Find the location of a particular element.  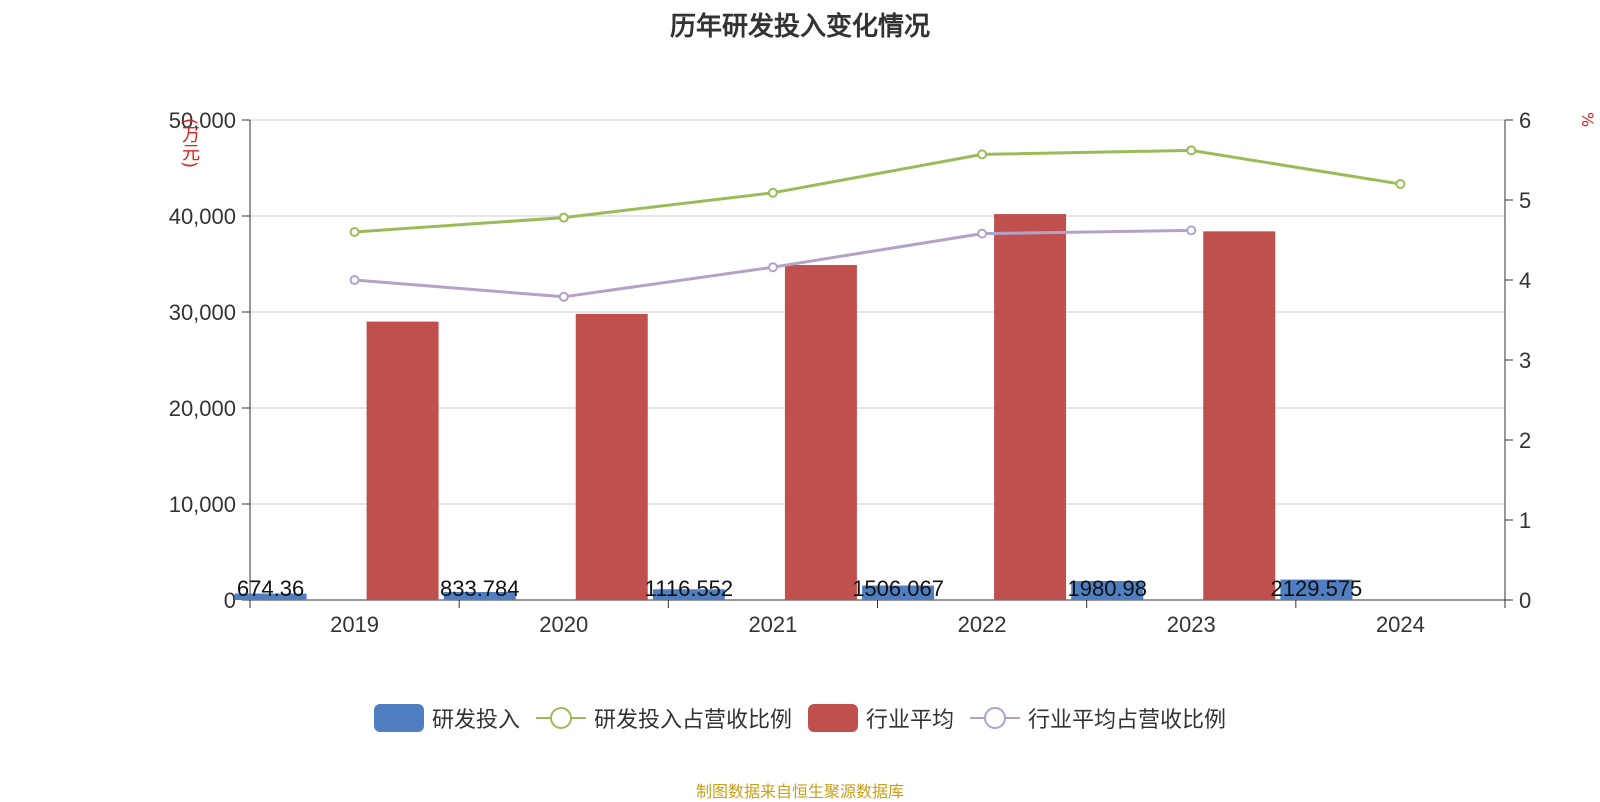

y-right-tick-label: 3 is located at coordinates (1525, 360).